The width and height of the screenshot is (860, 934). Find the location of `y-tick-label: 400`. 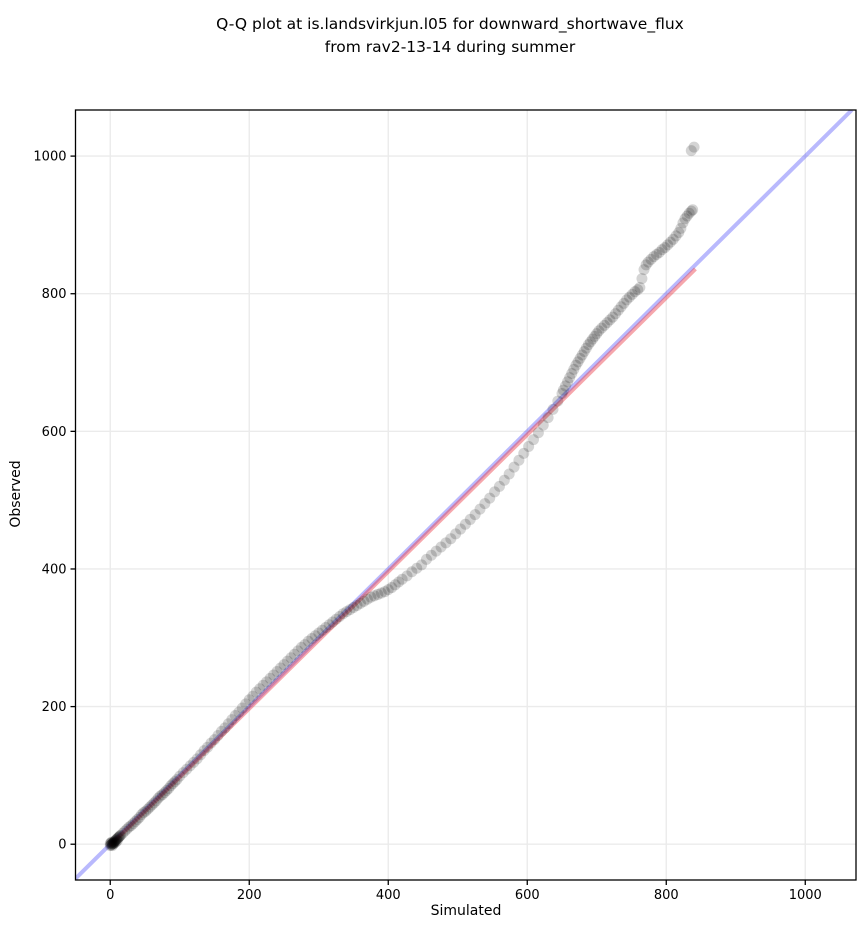

y-tick-label: 400 is located at coordinates (54, 569).